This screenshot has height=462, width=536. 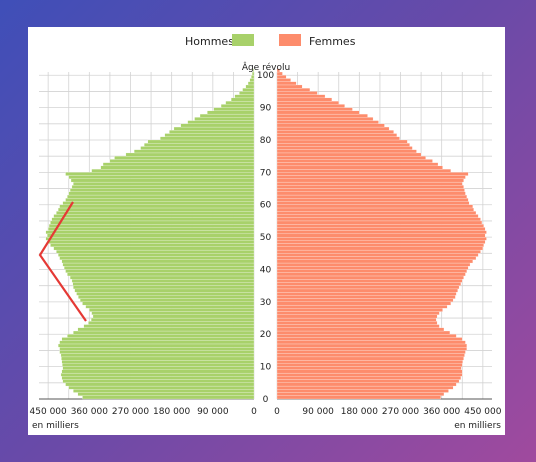 What do you see at coordinates (332, 41) in the screenshot?
I see `legend-label-femmes: Femmes` at bounding box center [332, 41].